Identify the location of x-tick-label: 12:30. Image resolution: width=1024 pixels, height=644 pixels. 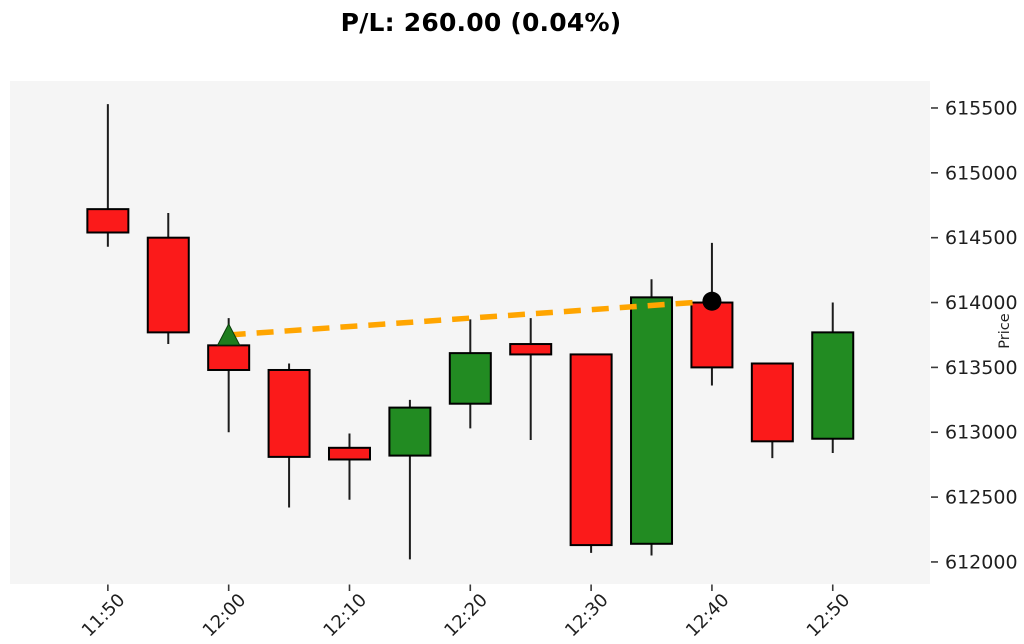
(587, 616).